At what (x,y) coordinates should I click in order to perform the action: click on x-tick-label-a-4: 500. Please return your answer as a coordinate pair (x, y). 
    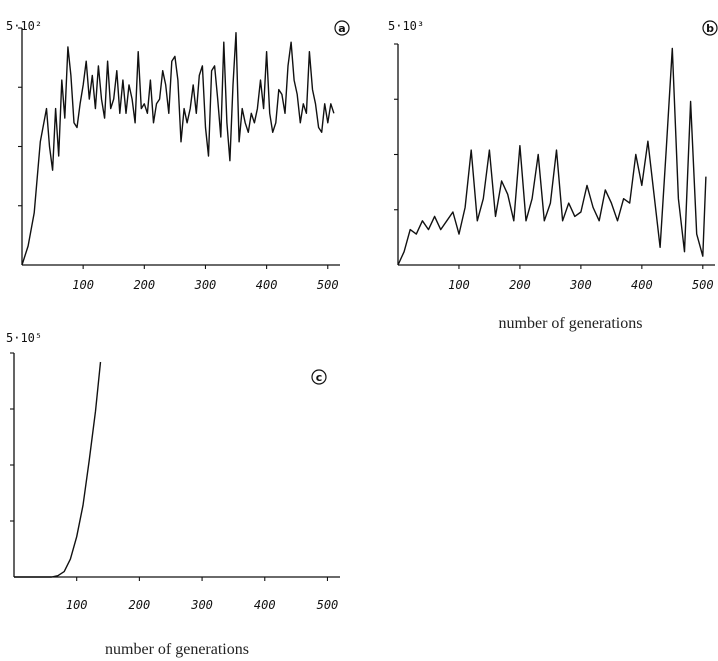
    Looking at the image, I should click on (328, 285).